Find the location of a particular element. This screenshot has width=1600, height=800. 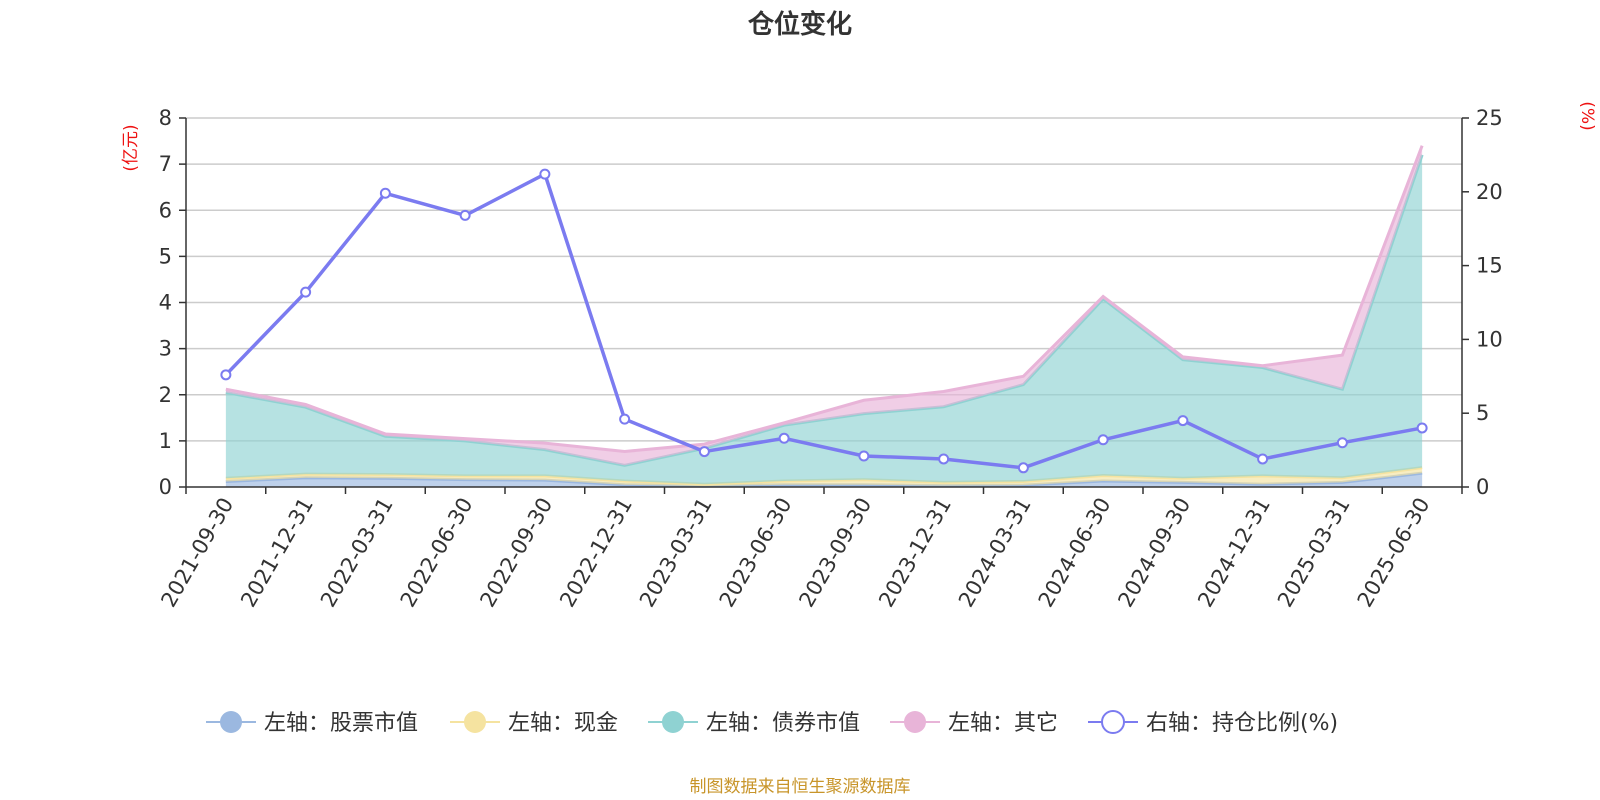

left-tick-label: 4 is located at coordinates (165, 303).